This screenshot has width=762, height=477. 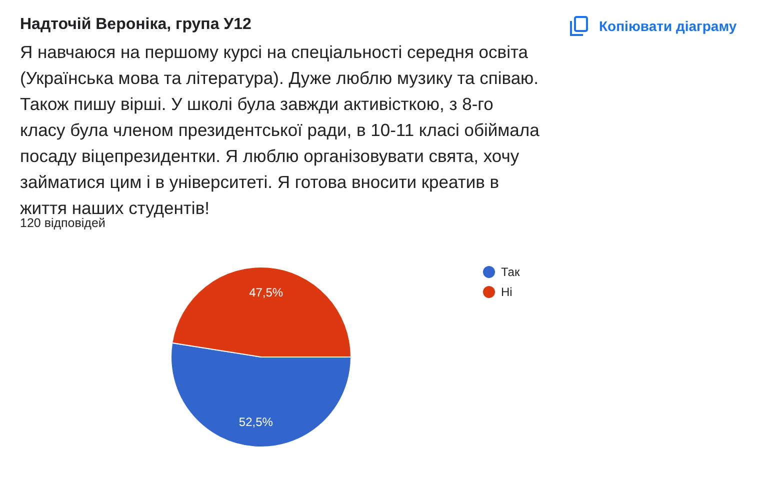 What do you see at coordinates (510, 272) in the screenshot?
I see `legend-label: Так` at bounding box center [510, 272].